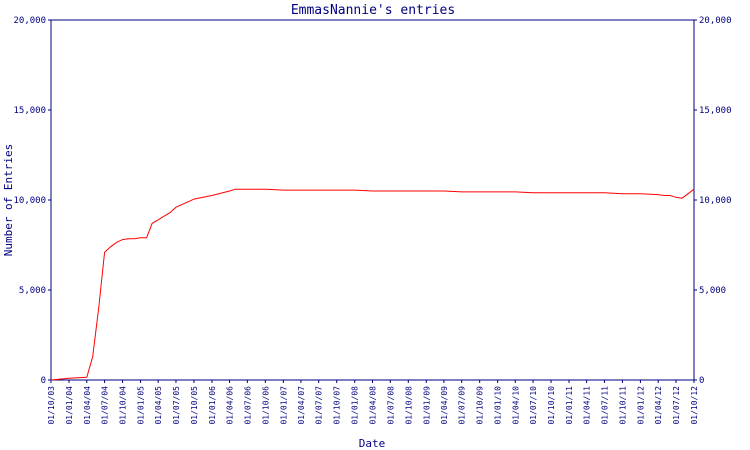 This screenshot has width=750, height=450. What do you see at coordinates (551, 405) in the screenshot?
I see `x-tick-label: 01/10/10` at bounding box center [551, 405].